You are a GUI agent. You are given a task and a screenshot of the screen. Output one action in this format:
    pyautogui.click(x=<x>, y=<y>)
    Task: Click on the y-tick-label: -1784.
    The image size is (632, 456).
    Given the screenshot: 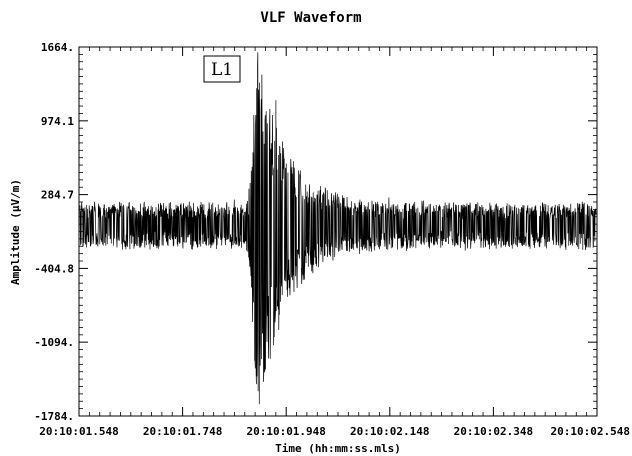 What is the action you would take?
    pyautogui.click(x=54, y=416)
    